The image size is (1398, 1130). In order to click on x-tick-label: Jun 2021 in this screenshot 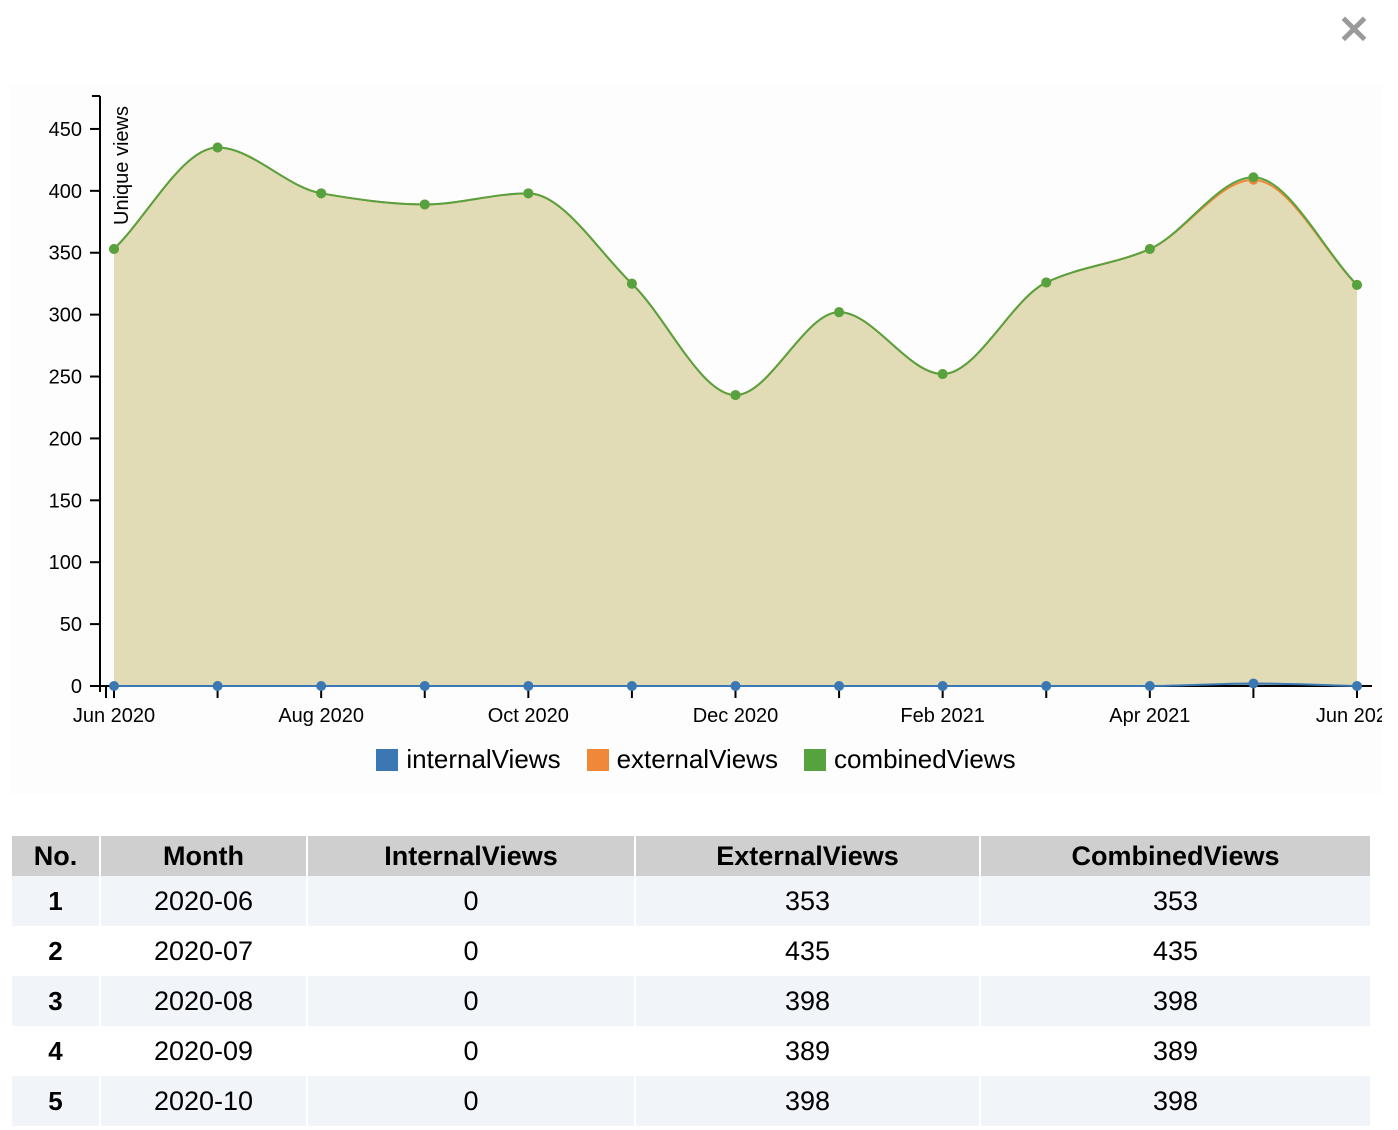, I will do `click(1349, 716)`.